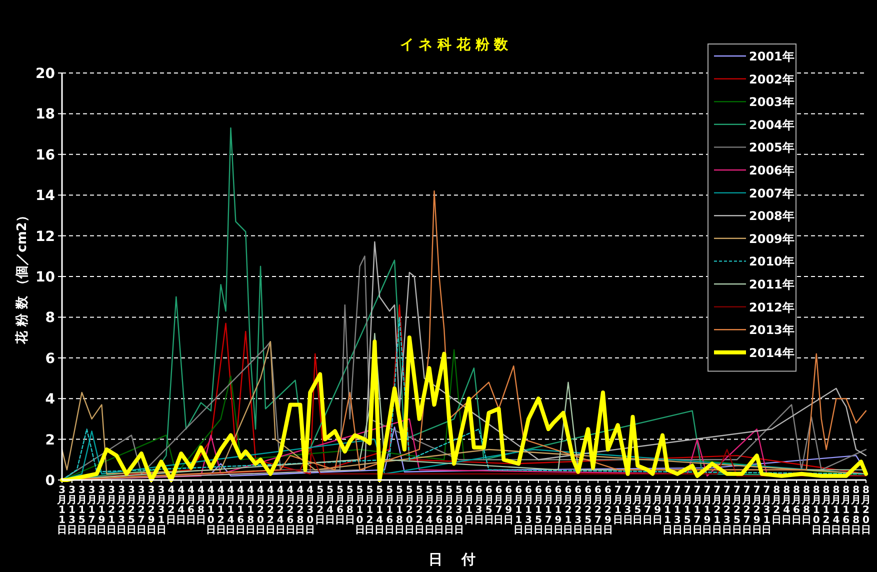 The width and height of the screenshot is (877, 572). I want to click on x-tick-label: 3月31日, so click(160, 510).